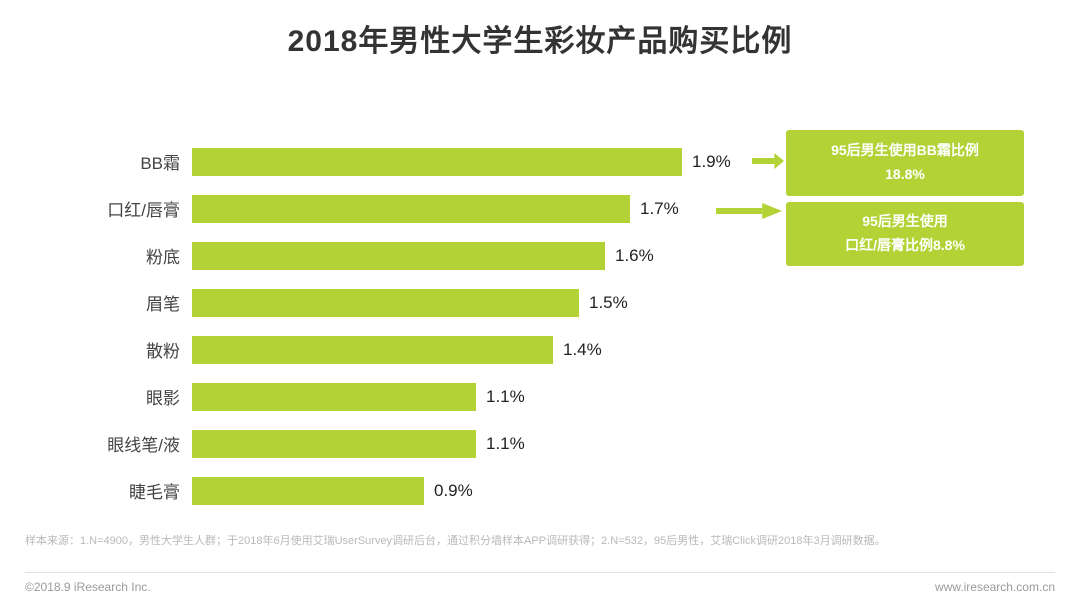 This screenshot has height=601, width=1080. What do you see at coordinates (453, 490) in the screenshot?
I see `value-label: 0.9%` at bounding box center [453, 490].